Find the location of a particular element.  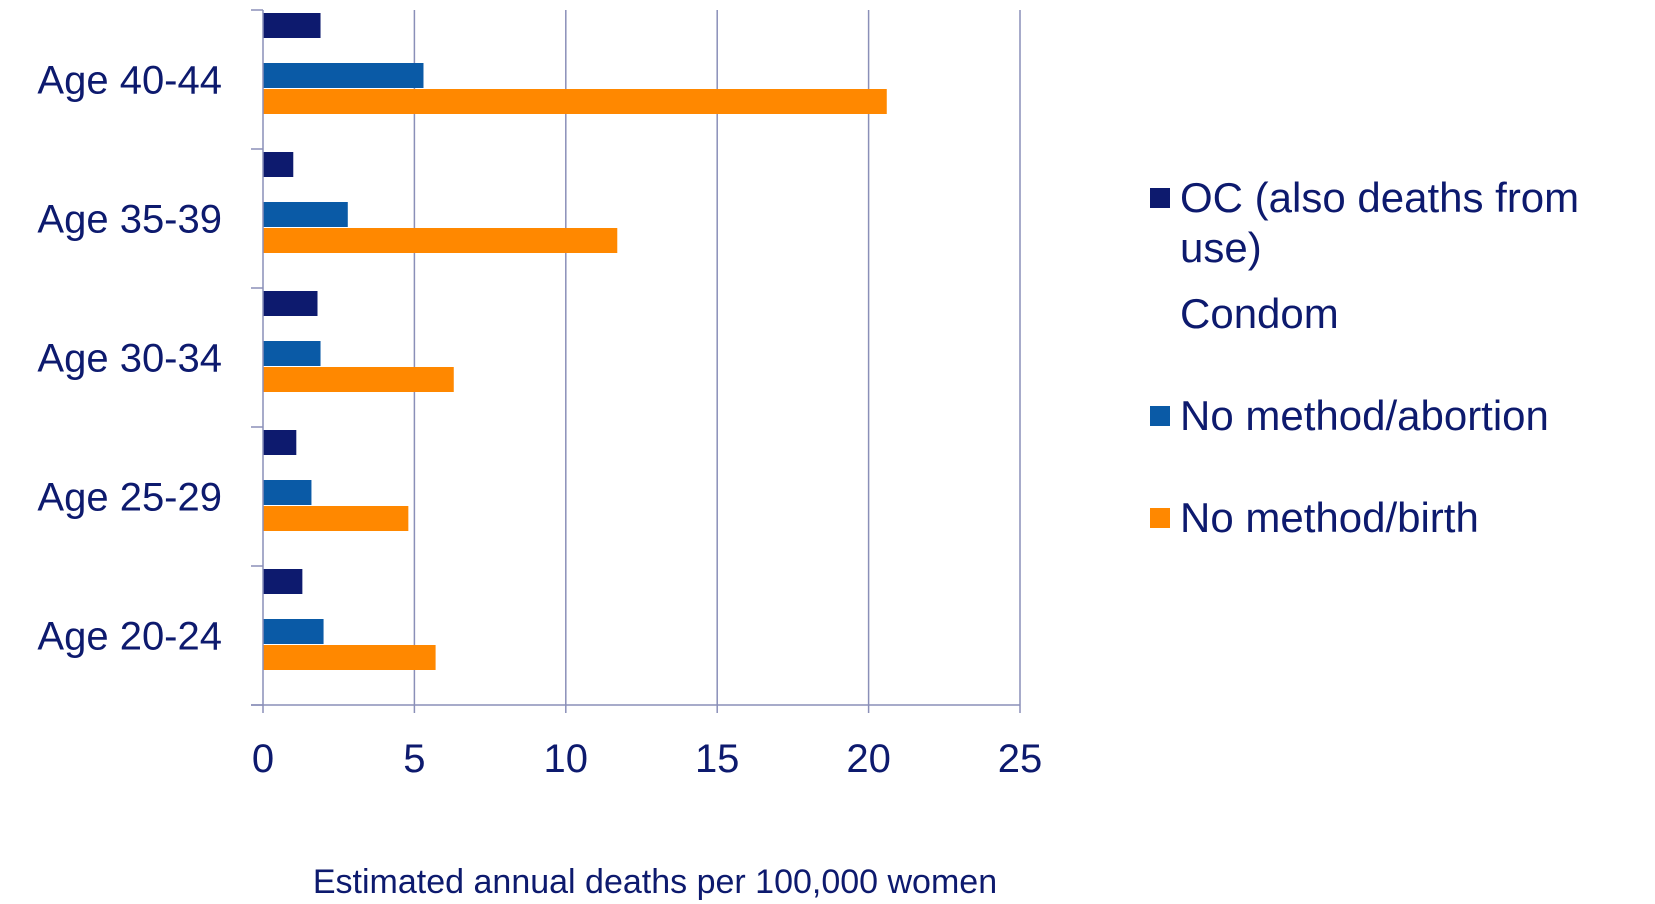

category-label: Age 40-44 is located at coordinates (129, 81).